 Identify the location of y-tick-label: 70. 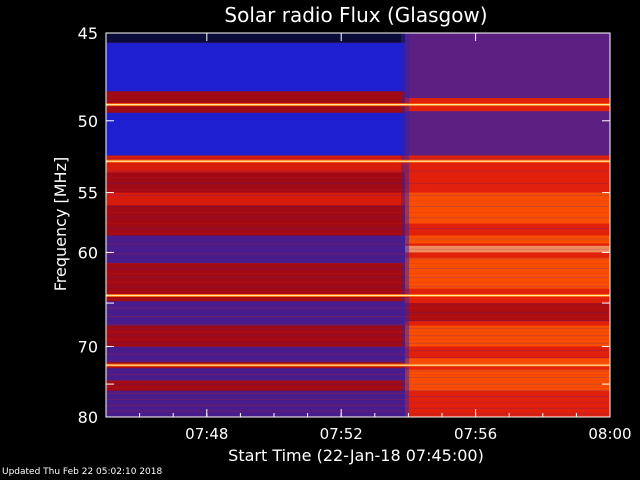
(88, 346).